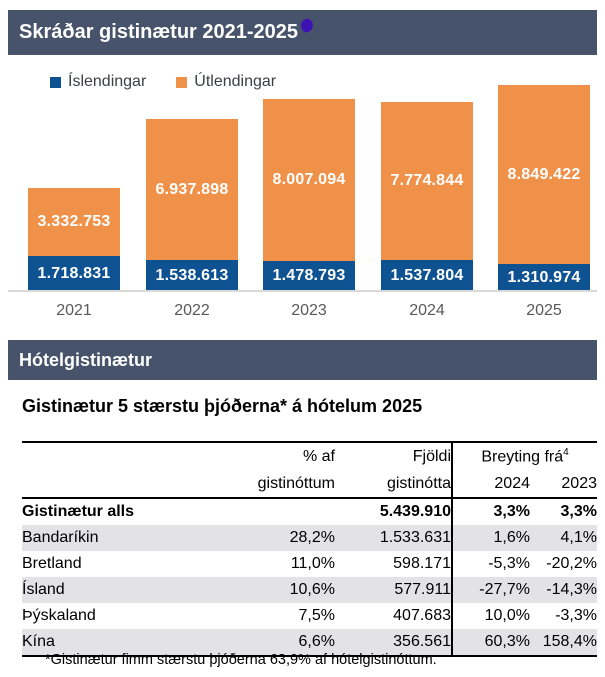 The width and height of the screenshot is (605, 677). Describe the element at coordinates (318, 456) in the screenshot. I see `header-pct-line1: % af` at that location.